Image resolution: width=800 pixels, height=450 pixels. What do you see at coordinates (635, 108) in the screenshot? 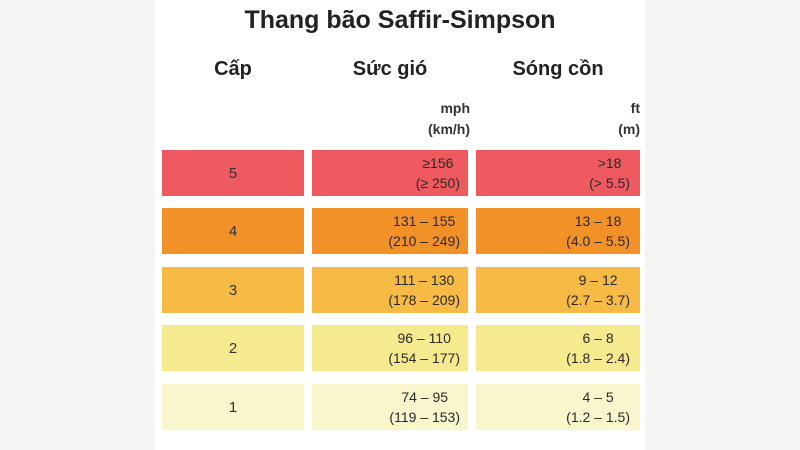
I see `surge-unit-primary: ft` at bounding box center [635, 108].